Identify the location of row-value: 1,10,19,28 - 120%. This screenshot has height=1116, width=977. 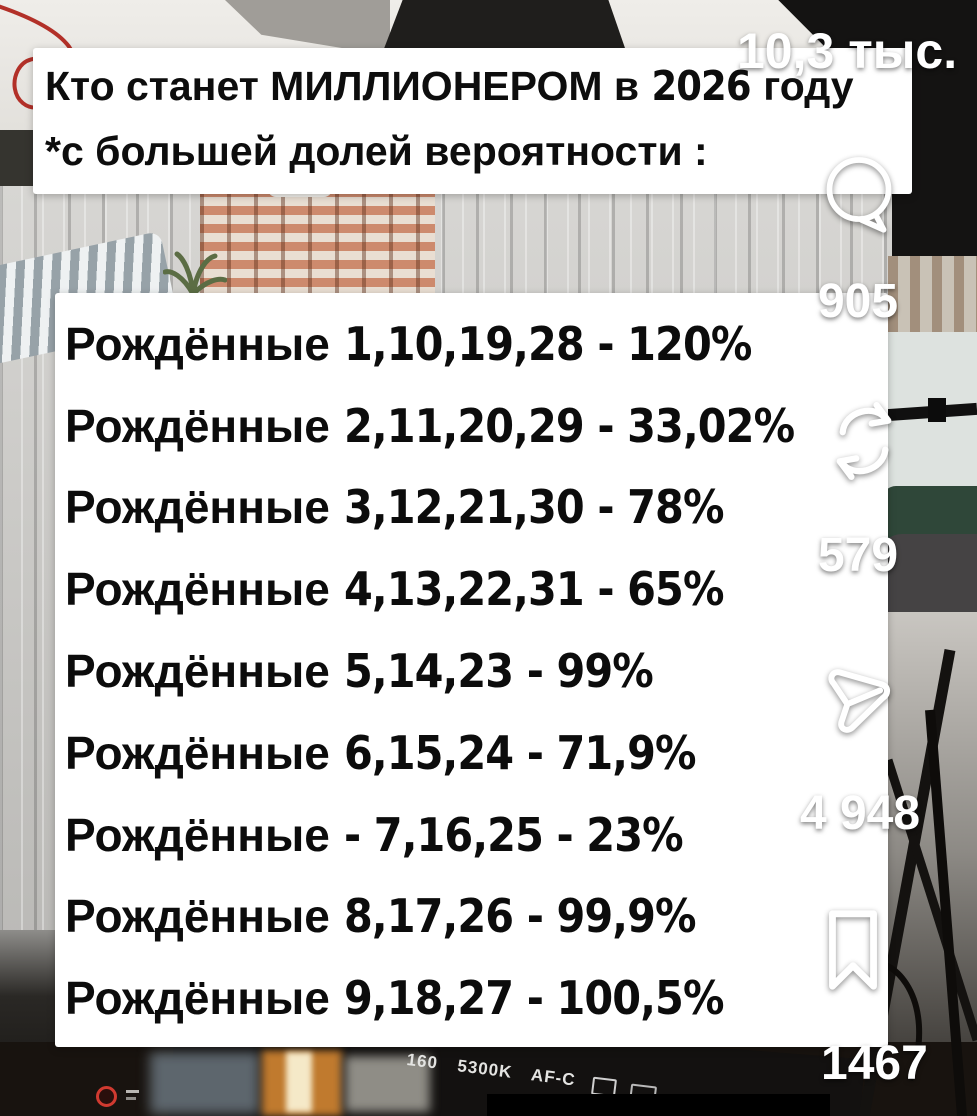
(547, 343).